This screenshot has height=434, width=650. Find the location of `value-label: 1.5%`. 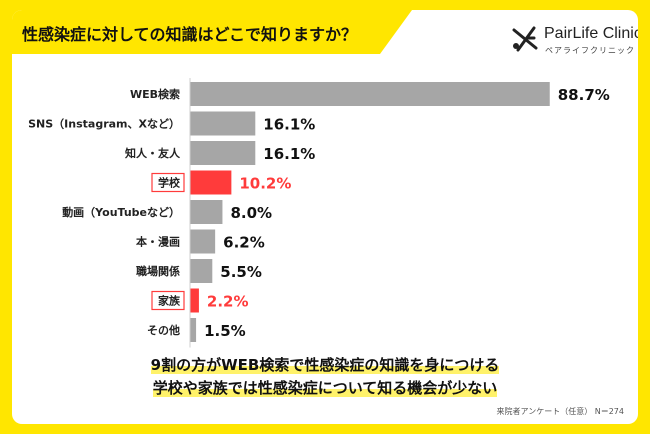

value-label: 1.5% is located at coordinates (225, 331).